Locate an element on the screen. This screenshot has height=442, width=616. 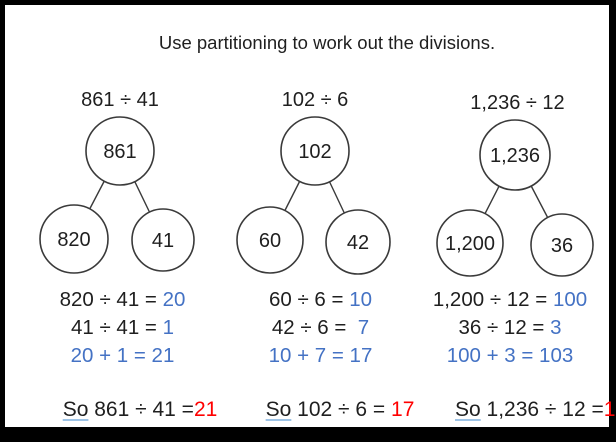
part-left-value: 820 is located at coordinates (73, 240).